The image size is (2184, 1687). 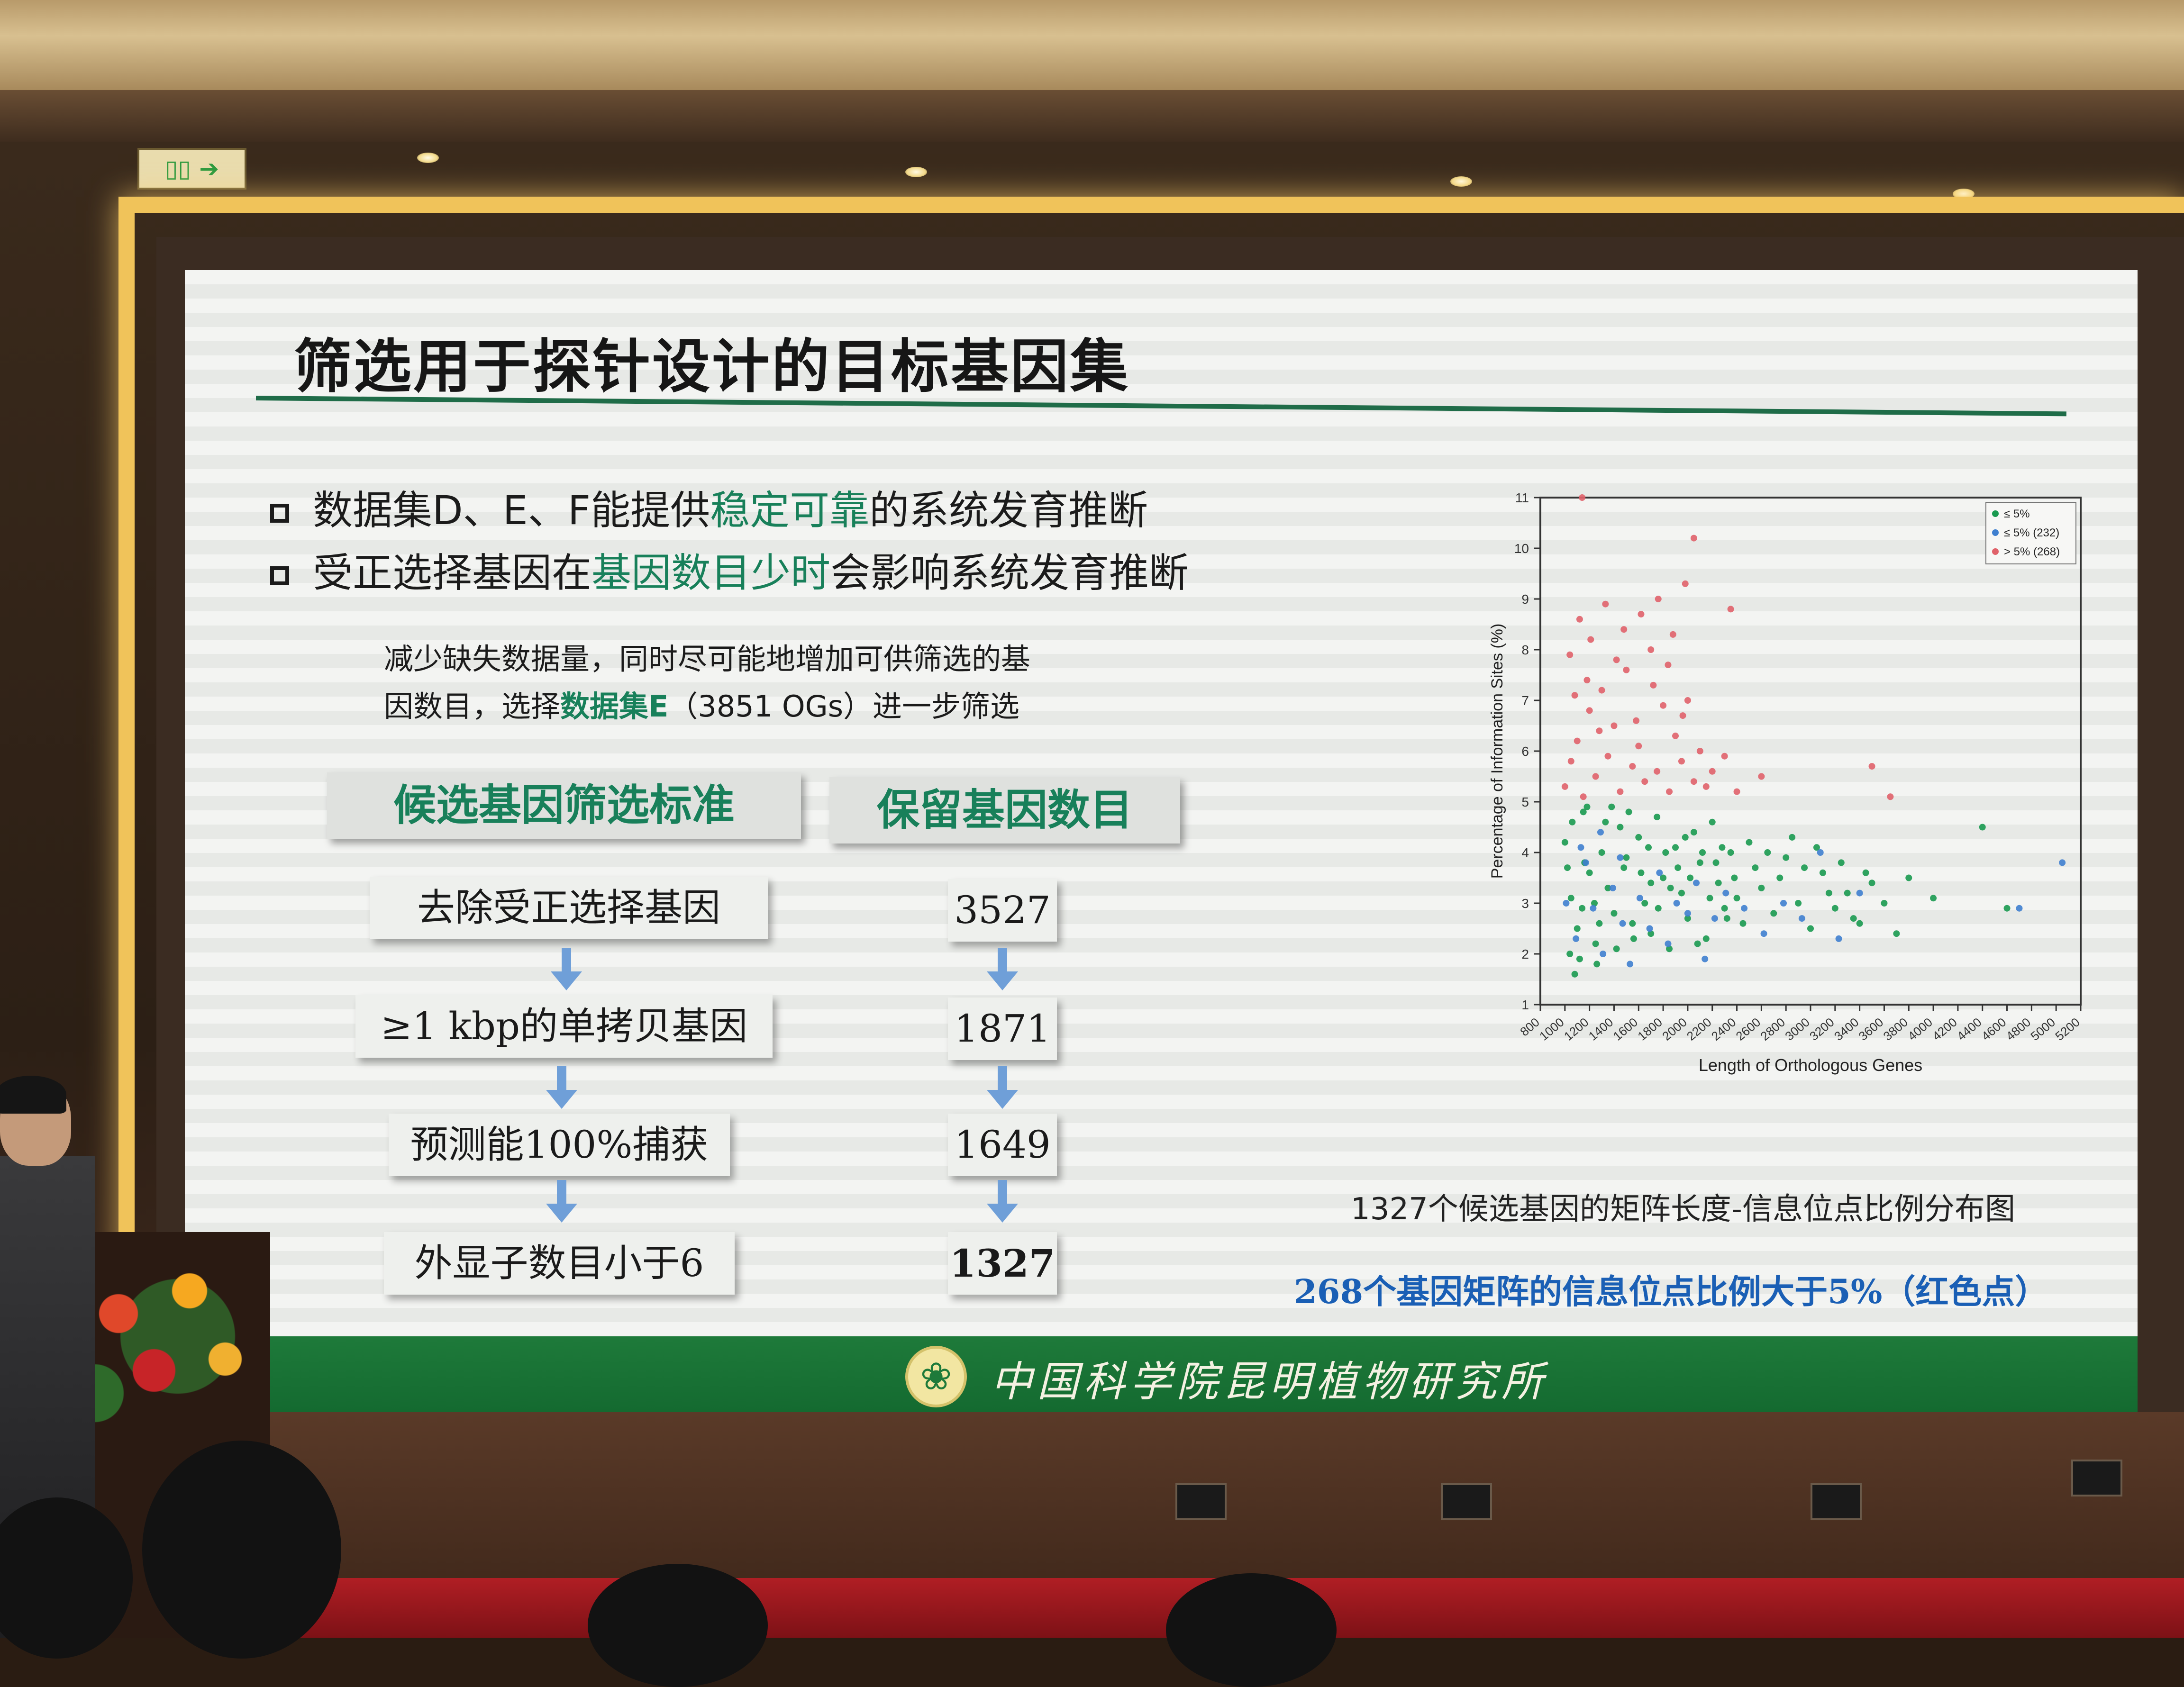 What do you see at coordinates (1525, 599) in the screenshot?
I see `y-tick-label: 9` at bounding box center [1525, 599].